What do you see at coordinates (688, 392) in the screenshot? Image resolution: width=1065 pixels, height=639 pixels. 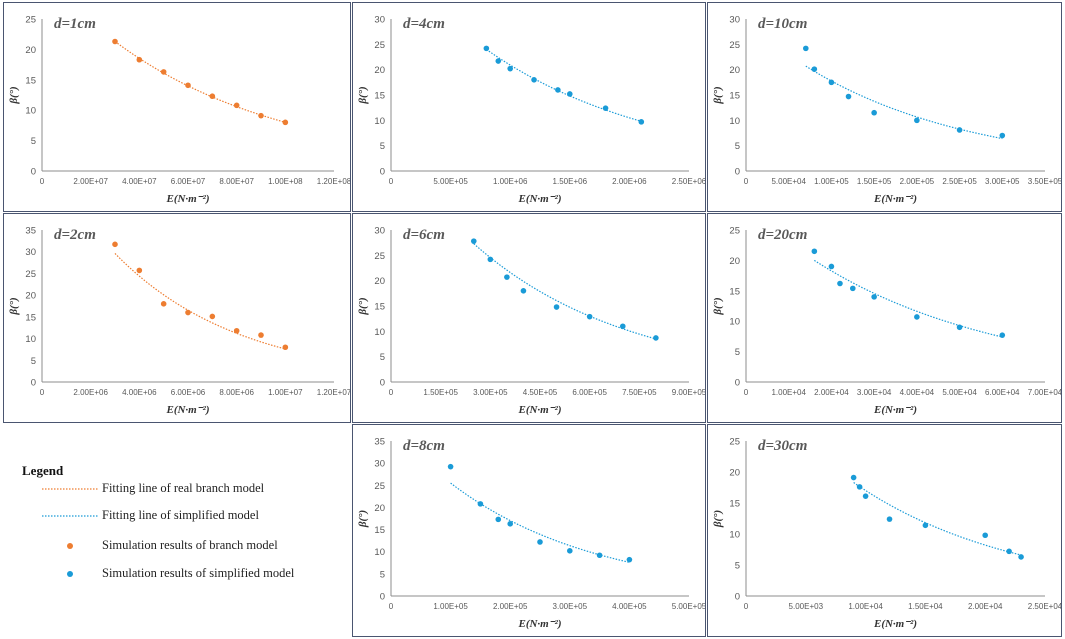 I see `x-tick-label: 9.00E+05` at bounding box center [688, 392].